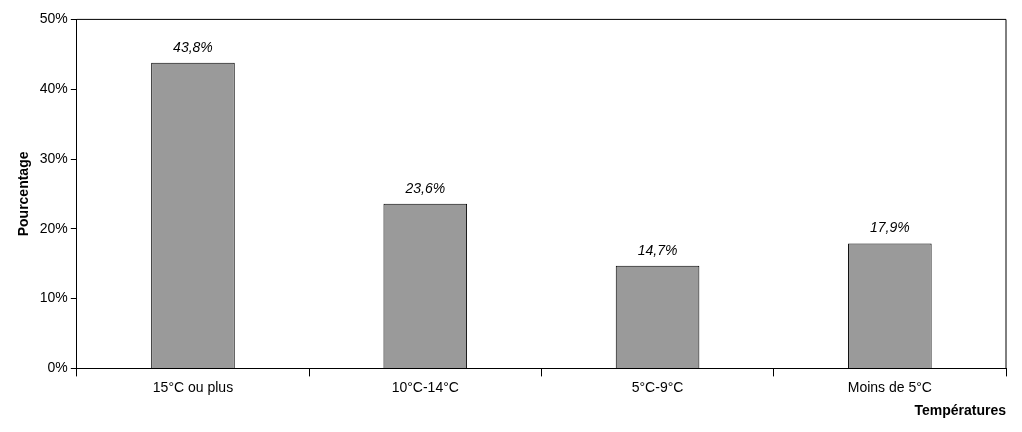 This screenshot has width=1022, height=432. I want to click on y-axis-title: Pourcentage, so click(23, 194).